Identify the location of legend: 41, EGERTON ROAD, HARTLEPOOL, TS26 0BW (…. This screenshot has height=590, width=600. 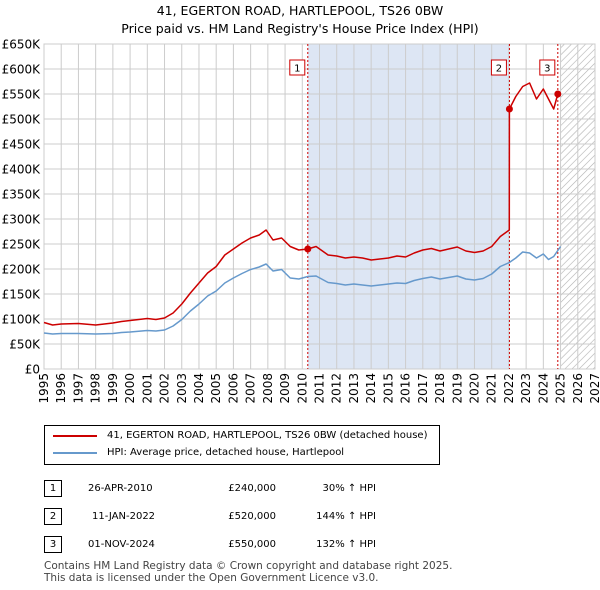
(242, 445).